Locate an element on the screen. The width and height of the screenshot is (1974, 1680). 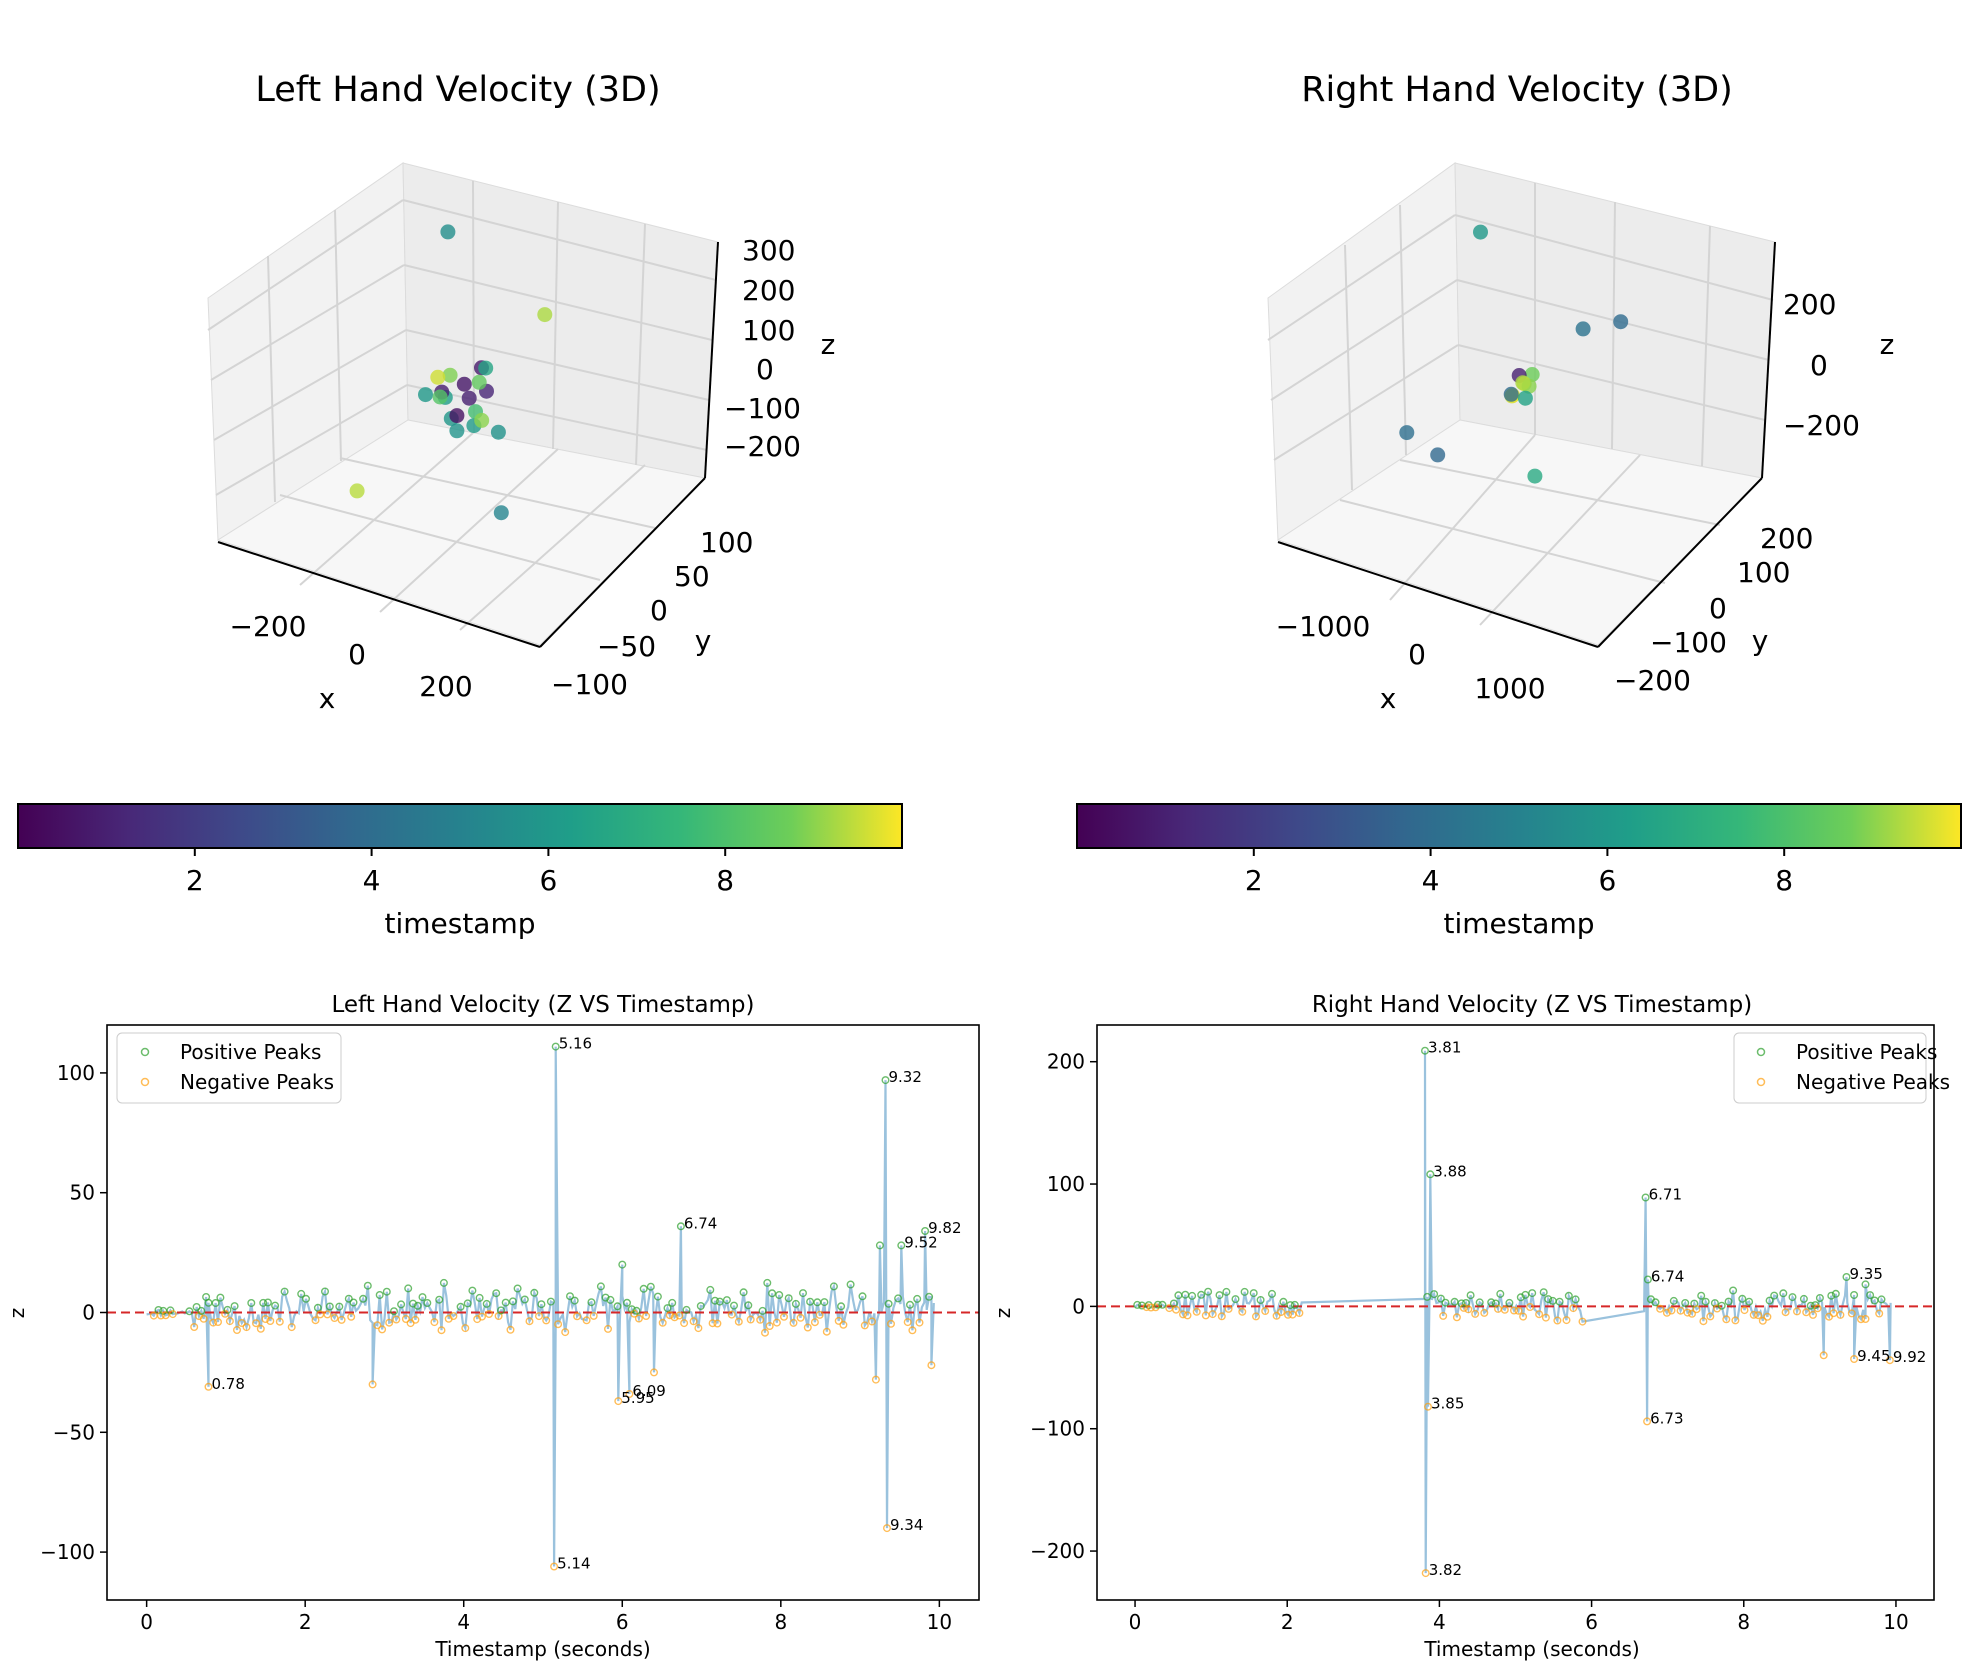
peak-annotation: 3.85 is located at coordinates (1447, 1404).